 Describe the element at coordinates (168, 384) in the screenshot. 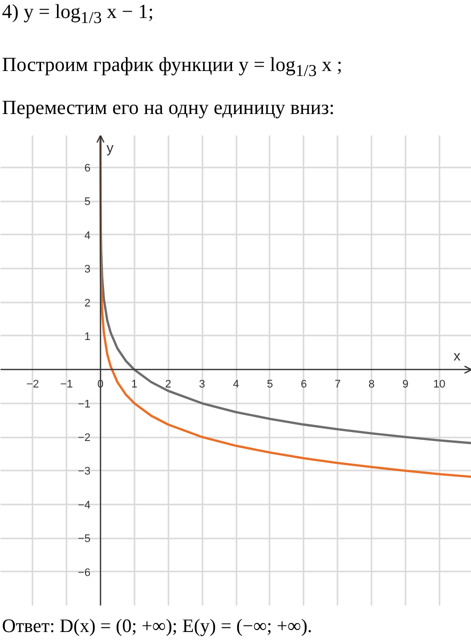

I see `x-tick-label: 2` at that location.